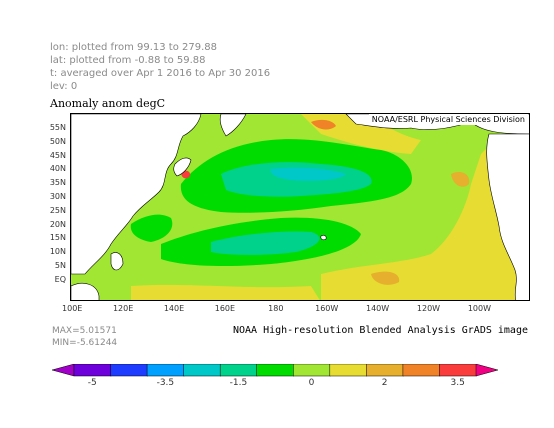  I want to click on warmer-spot-east, so click(460, 179).